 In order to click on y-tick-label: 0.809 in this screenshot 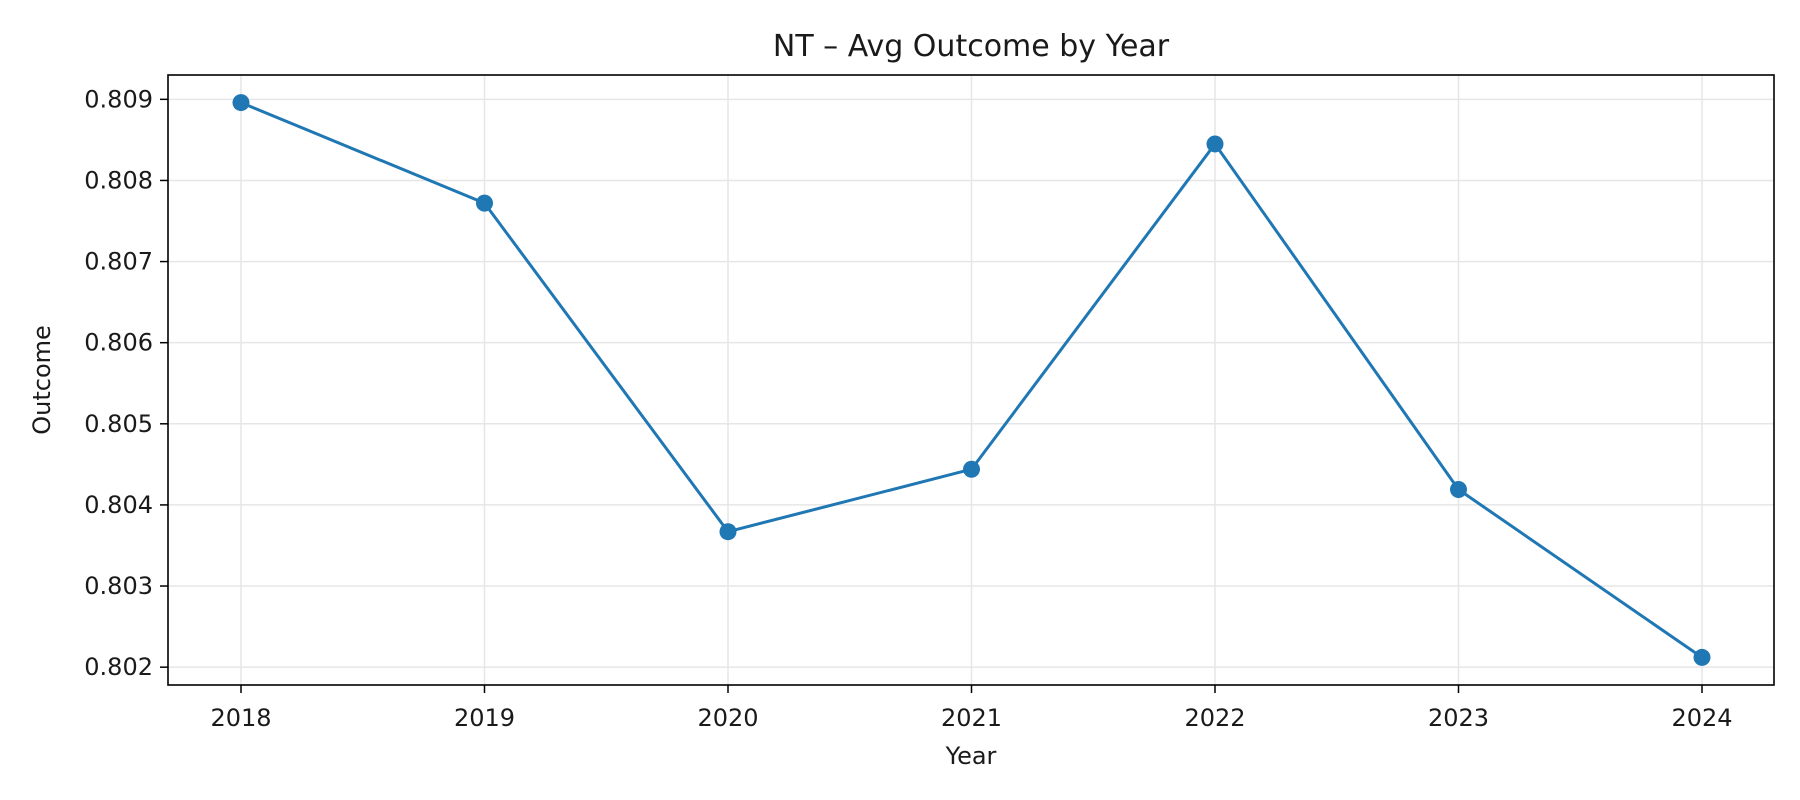, I will do `click(118, 99)`.